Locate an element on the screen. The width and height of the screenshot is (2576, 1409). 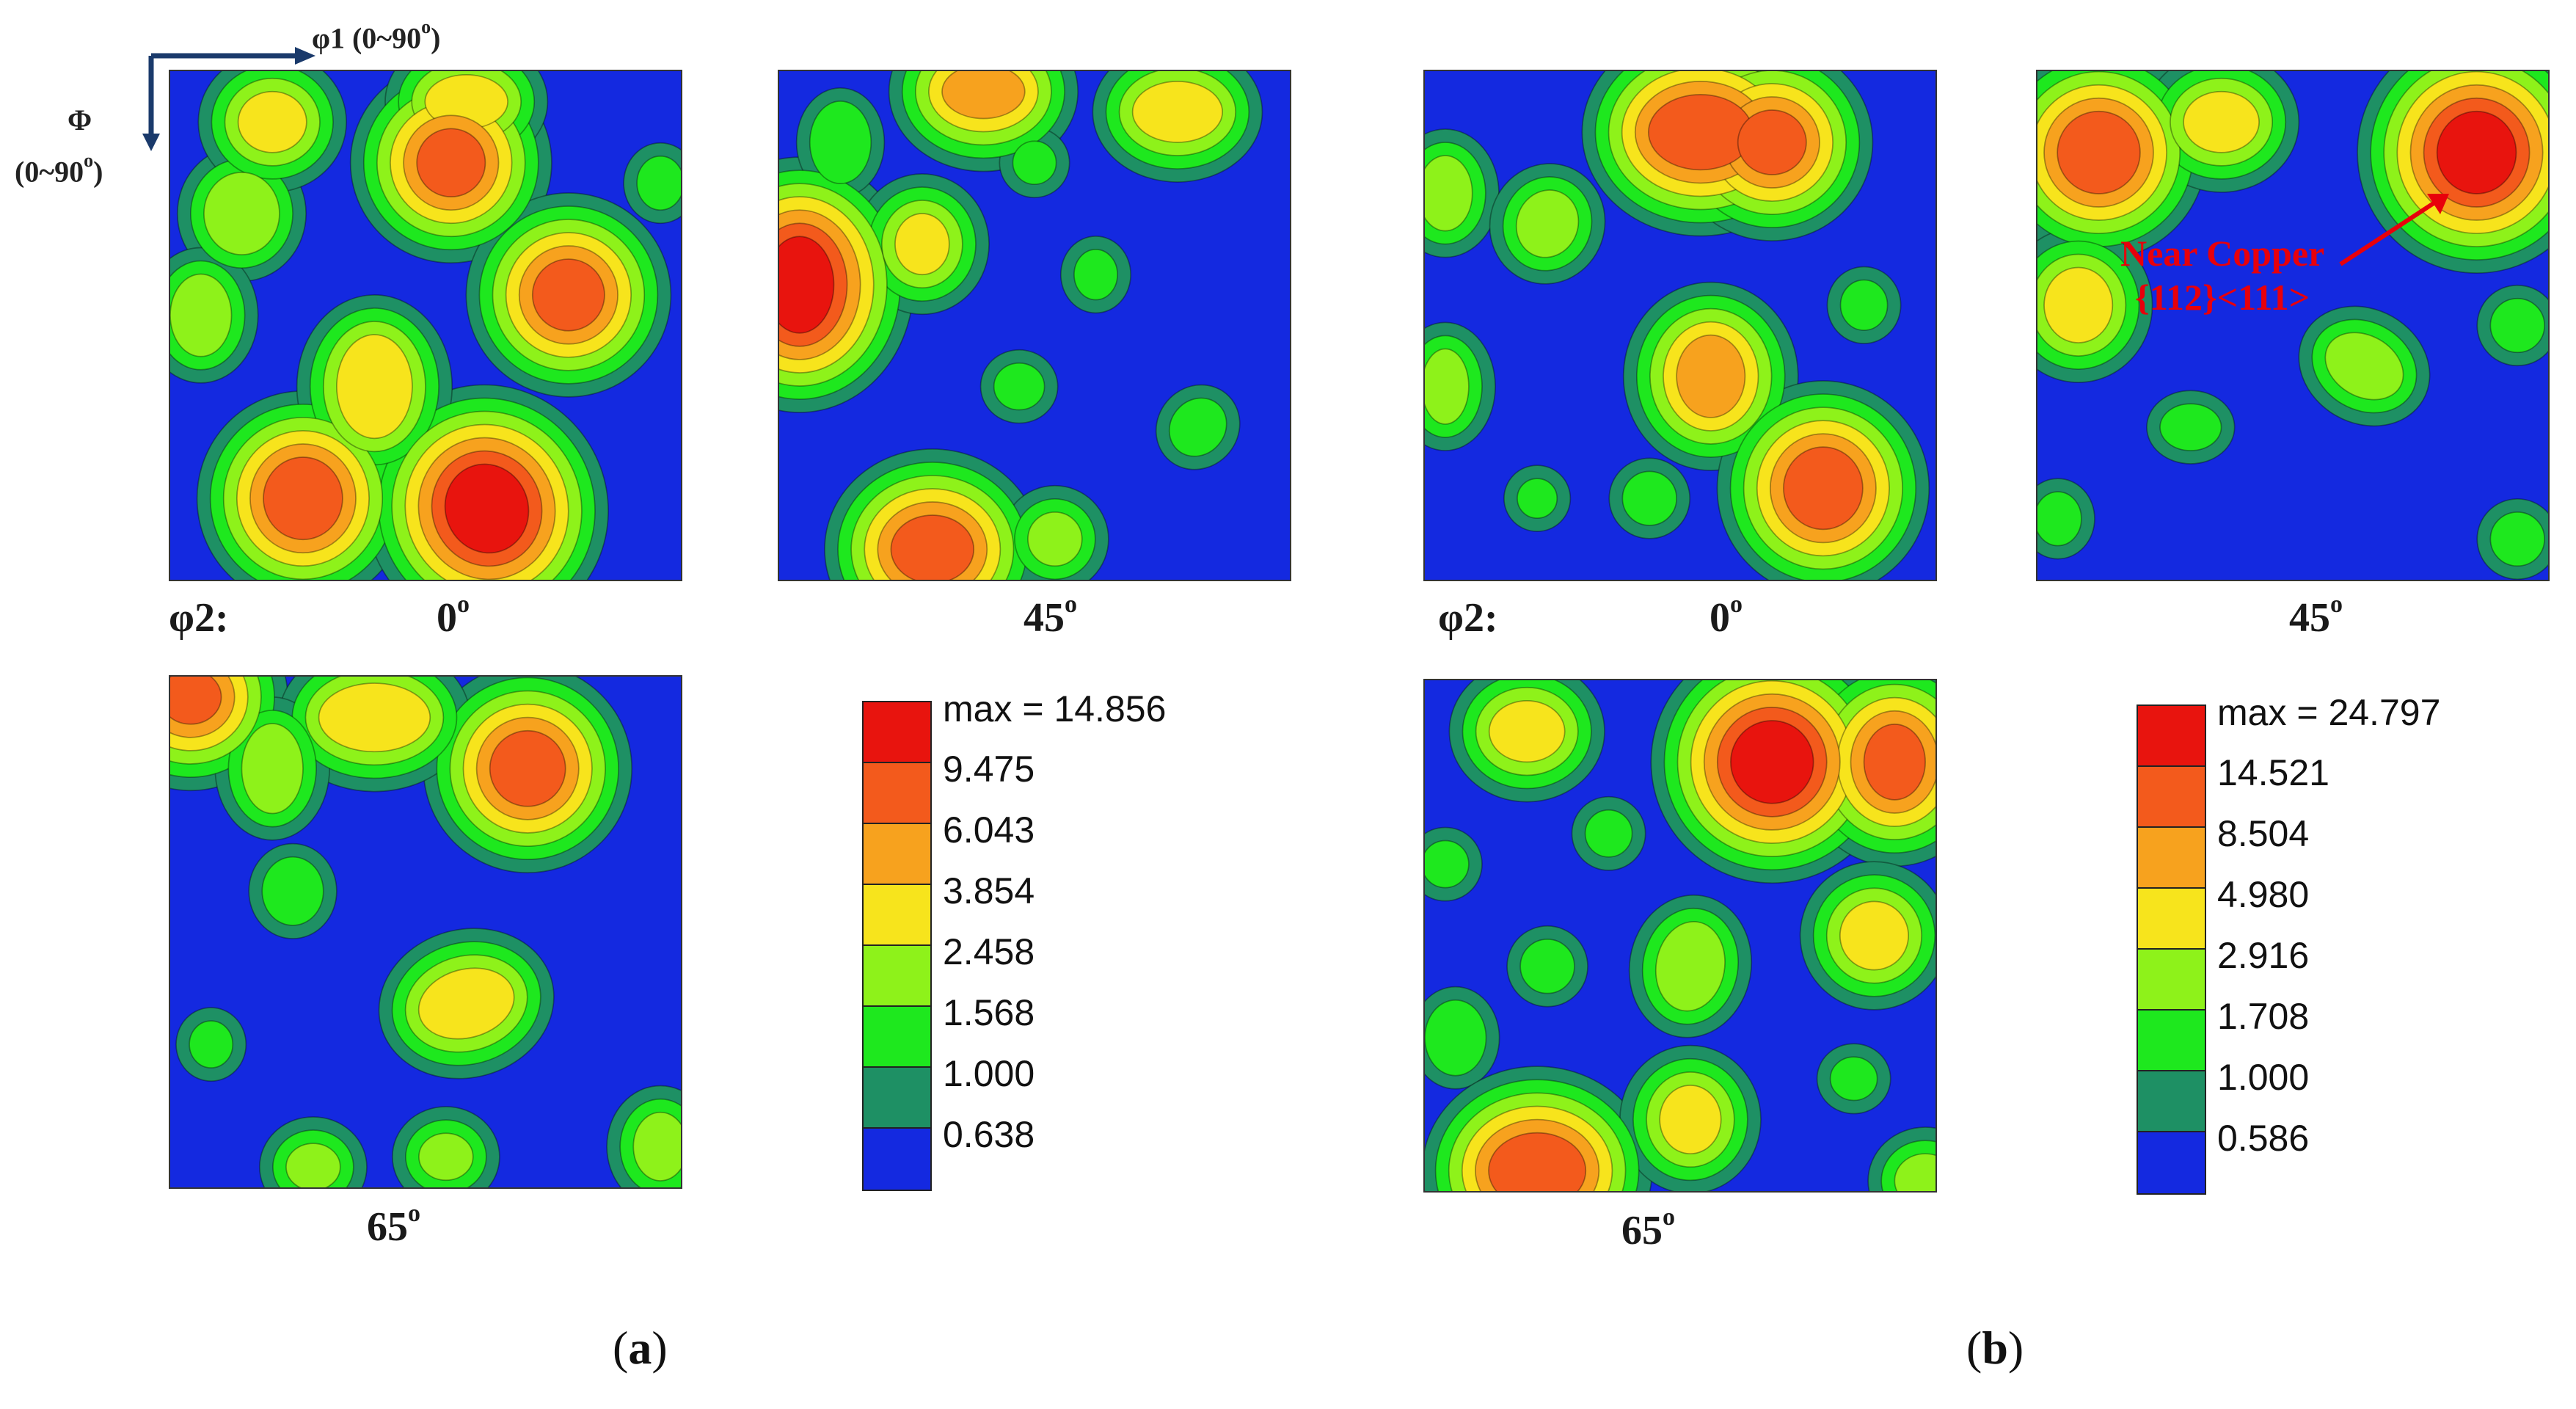
b65-contours is located at coordinates (1680, 936).